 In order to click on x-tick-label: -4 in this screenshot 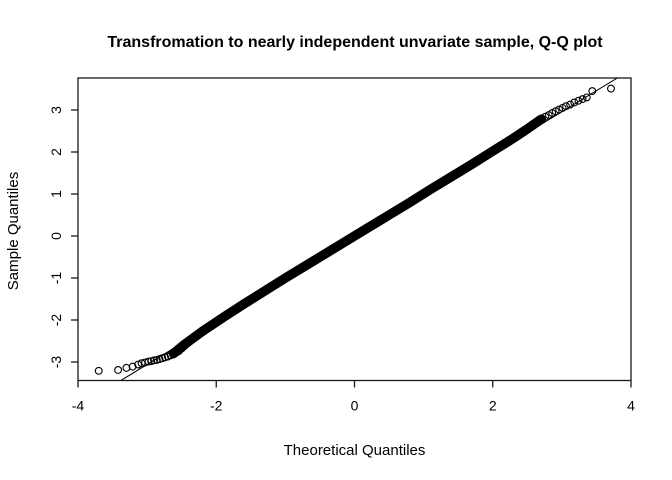, I will do `click(78, 406)`.